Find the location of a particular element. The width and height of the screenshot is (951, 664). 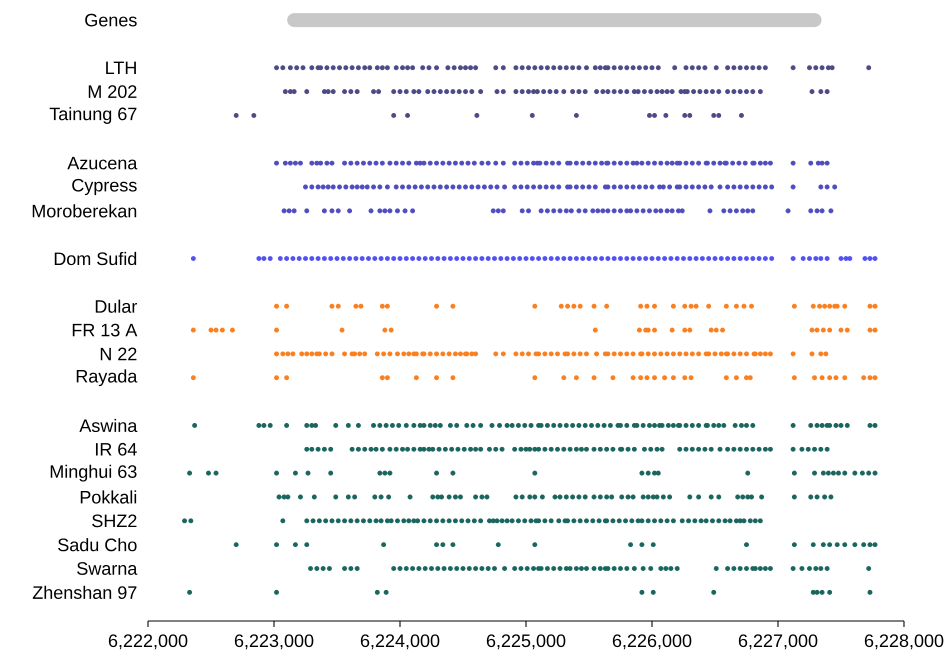

y-tick-label: Rayada is located at coordinates (107, 377).